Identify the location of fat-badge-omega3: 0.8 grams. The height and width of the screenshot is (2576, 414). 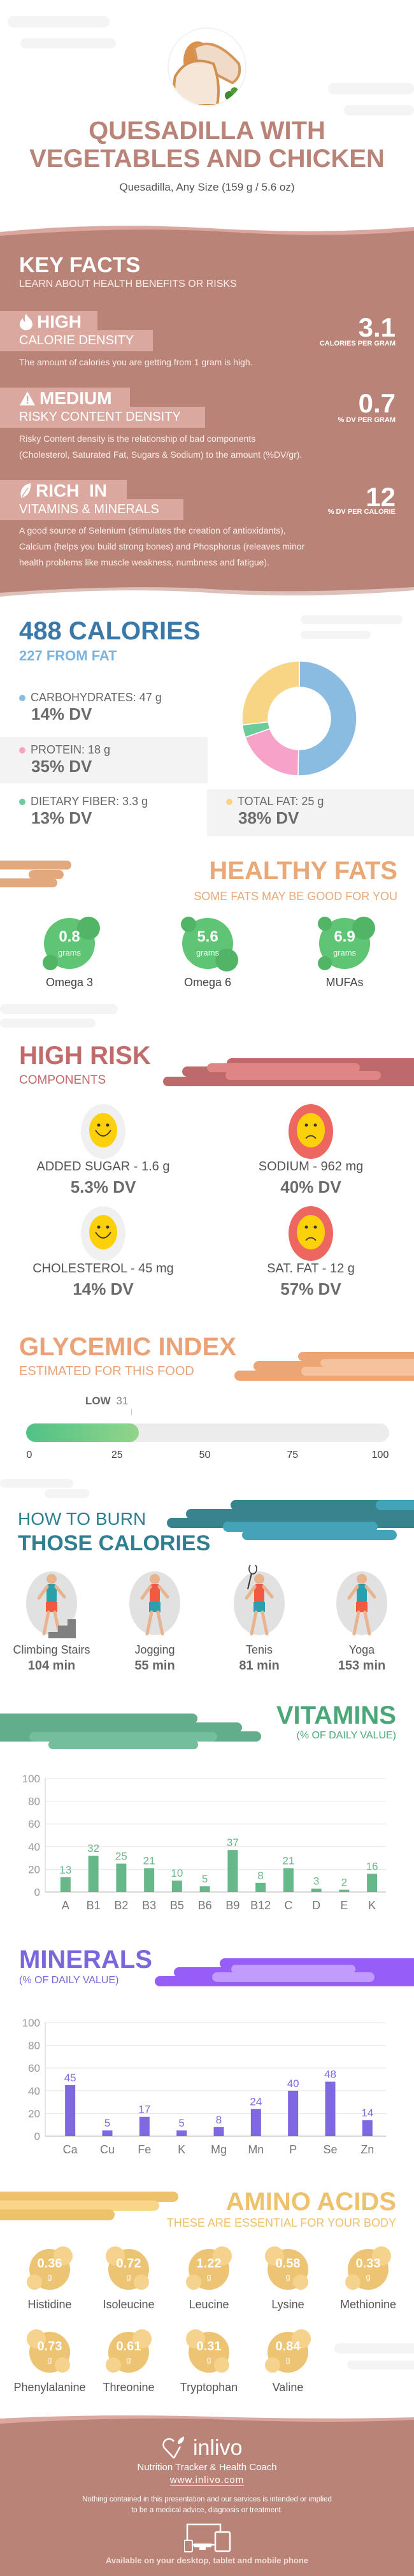
(71, 943).